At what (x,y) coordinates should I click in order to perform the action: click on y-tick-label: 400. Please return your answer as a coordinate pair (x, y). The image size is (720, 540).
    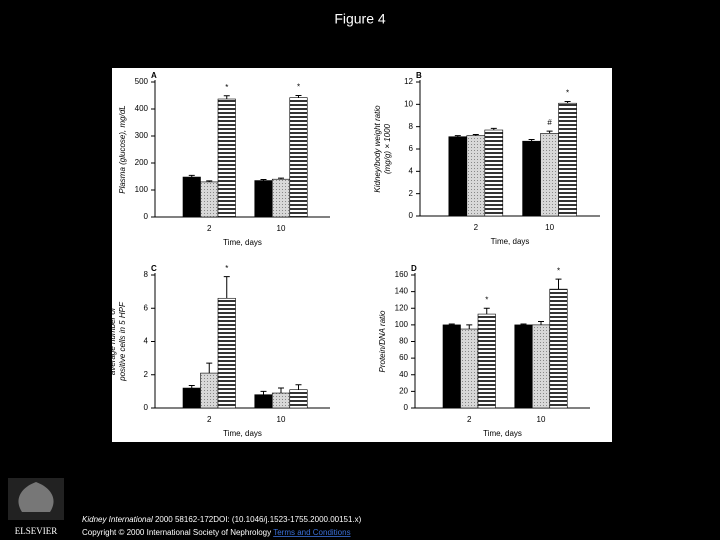
    Looking at the image, I should click on (142, 108).